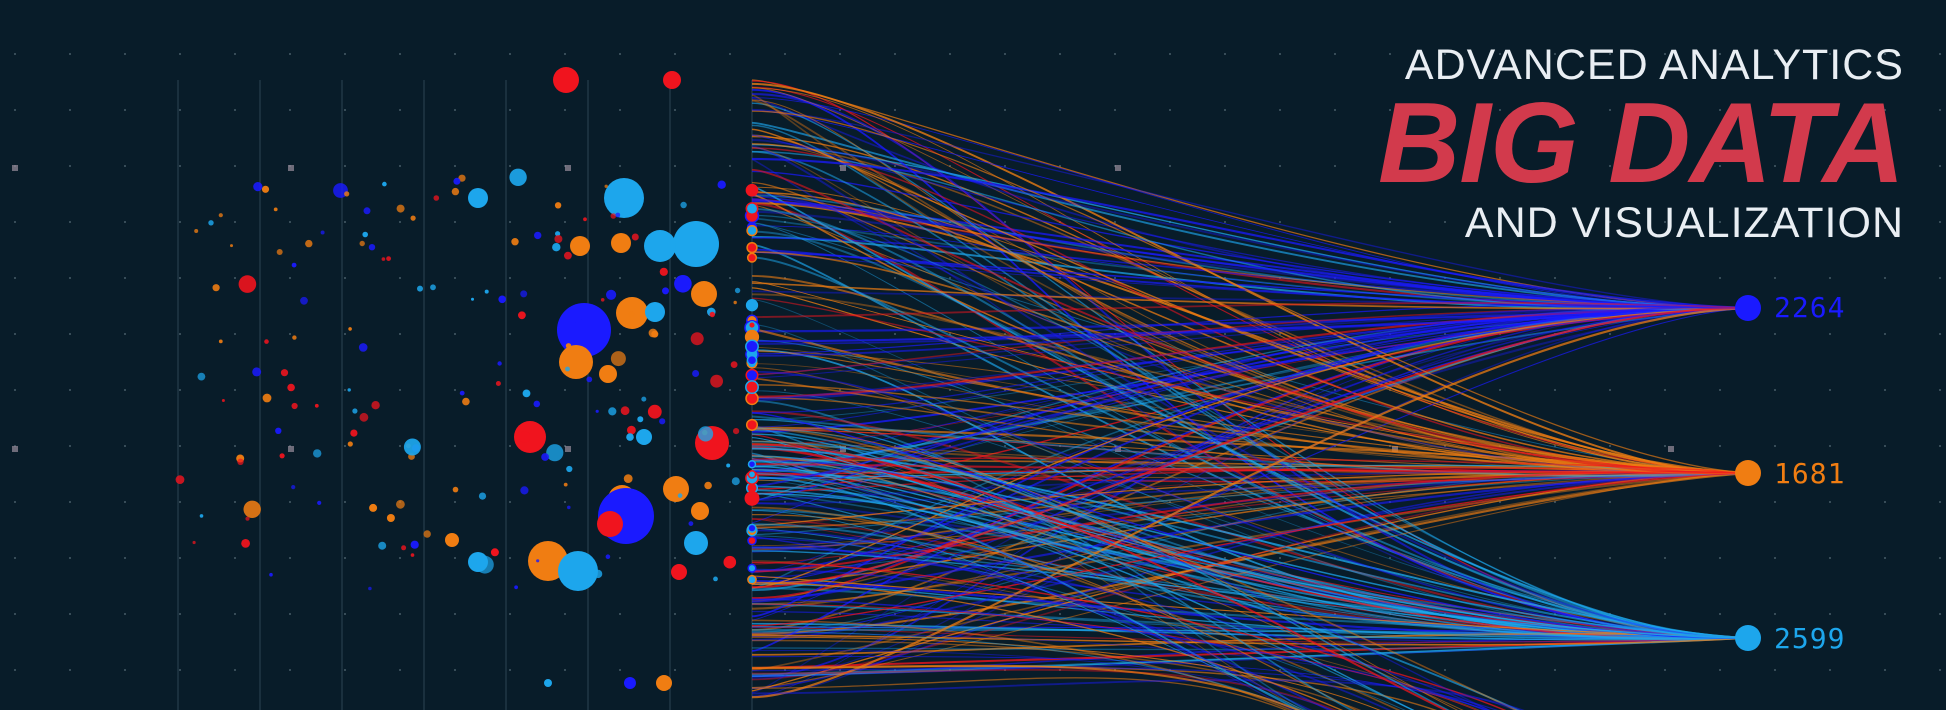 The width and height of the screenshot is (1946, 710). I want to click on node-label-2264: 2264, so click(1810, 307).